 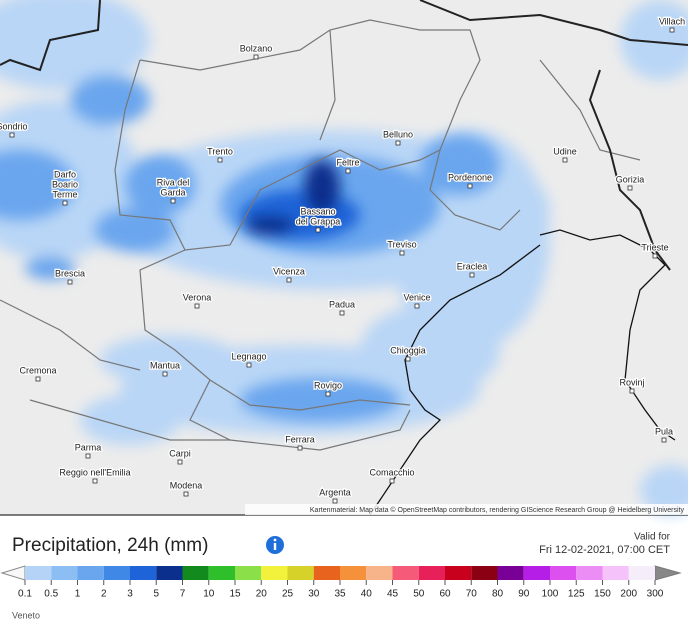 What do you see at coordinates (235, 594) in the screenshot?
I see `tick-label: 15` at bounding box center [235, 594].